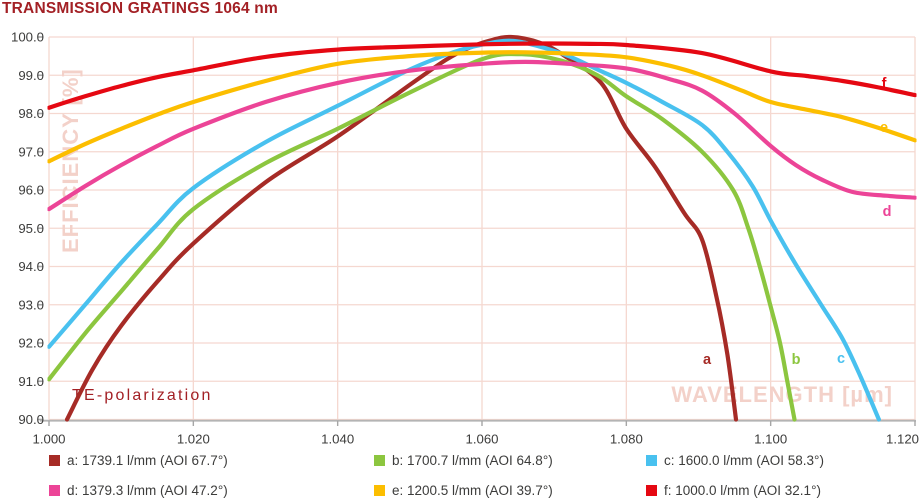 The image size is (921, 500). Describe the element at coordinates (379, 490) in the screenshot. I see `legend-swatch-e` at that location.